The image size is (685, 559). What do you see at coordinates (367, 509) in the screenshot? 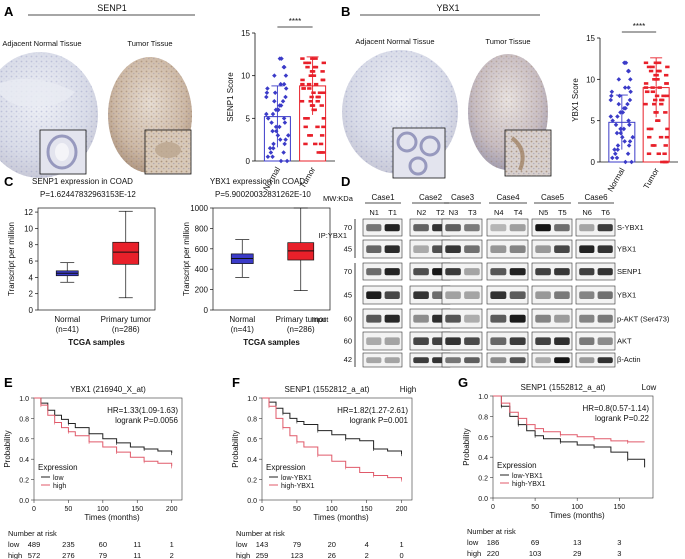
I see `x-tick-label: 150` at bounding box center [367, 509].